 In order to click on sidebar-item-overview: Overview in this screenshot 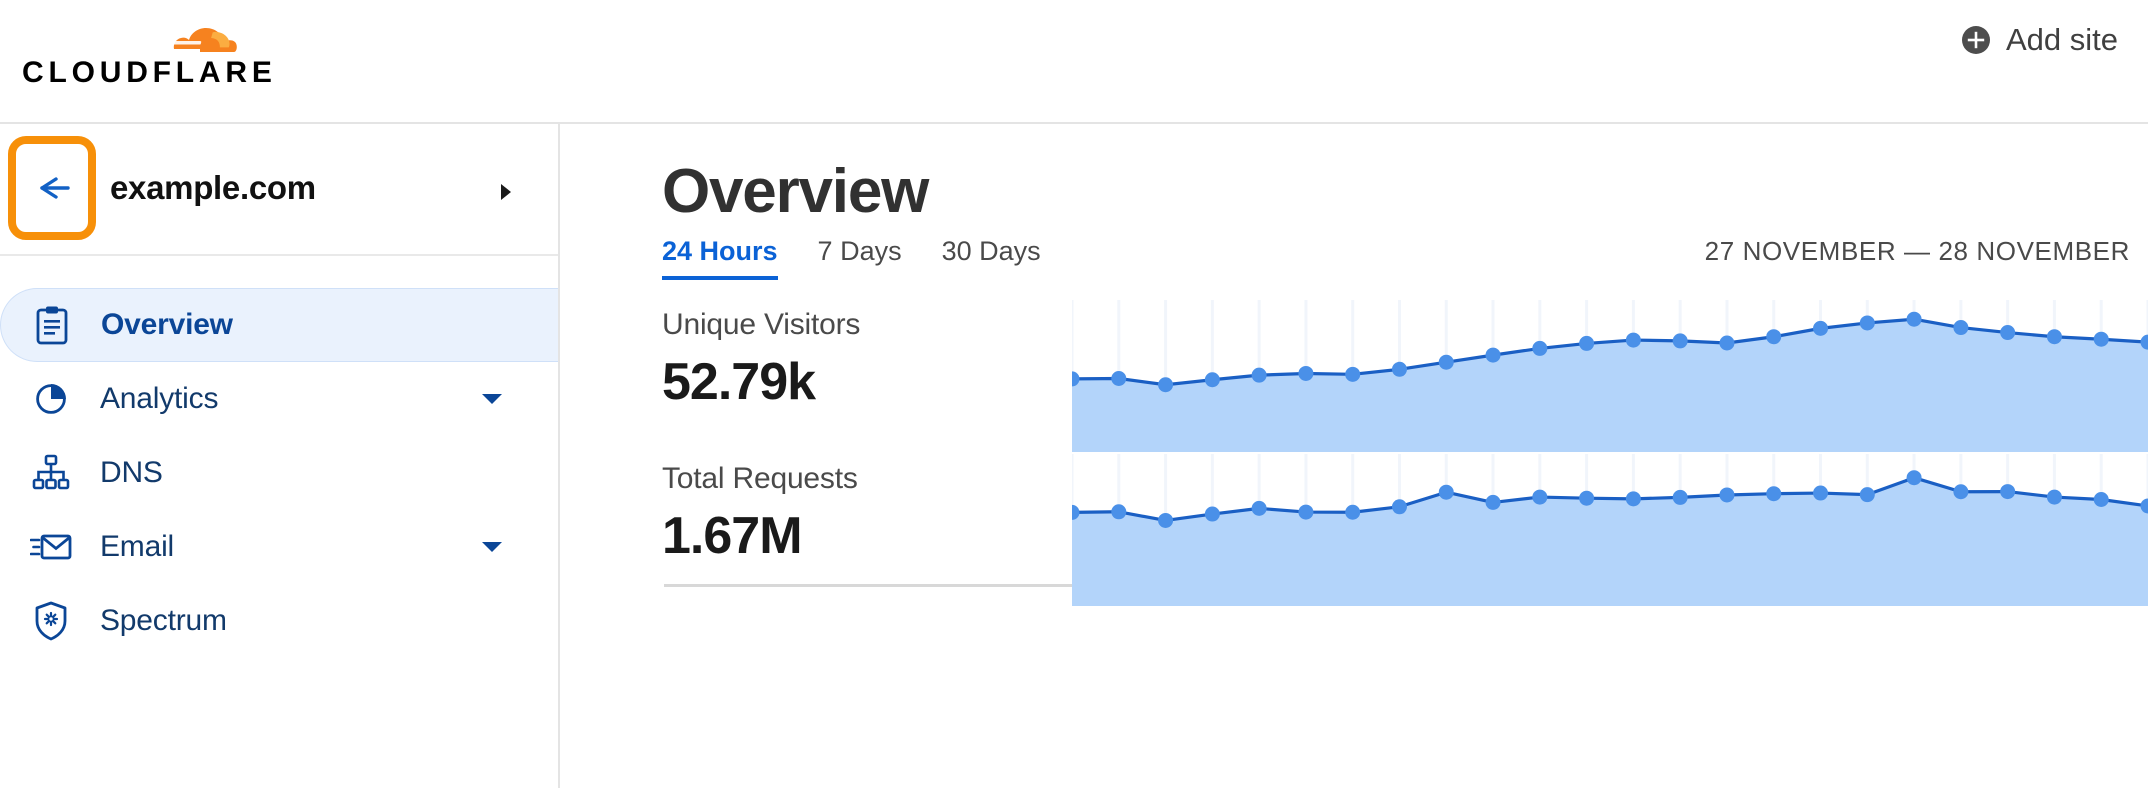, I will do `click(279, 325)`.